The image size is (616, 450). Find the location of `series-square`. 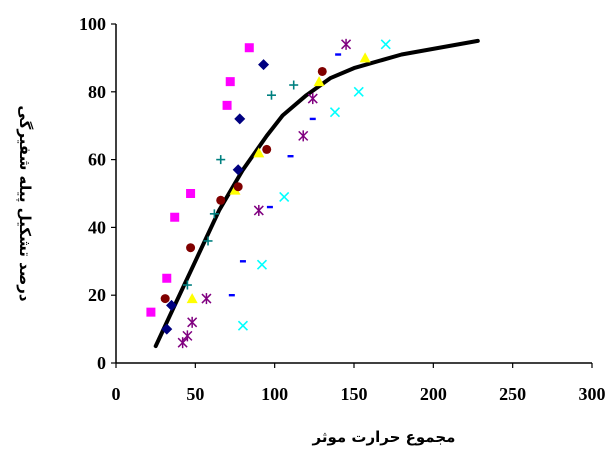

series-square is located at coordinates (200, 180).